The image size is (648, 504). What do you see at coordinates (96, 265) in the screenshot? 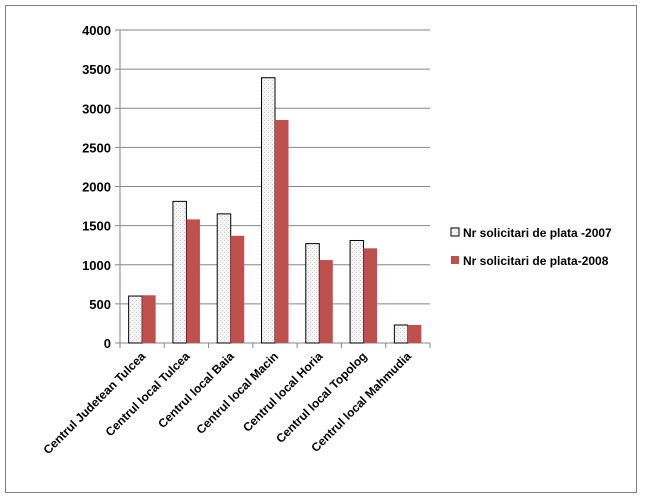
I see `y-tick-label: 1000` at bounding box center [96, 265].